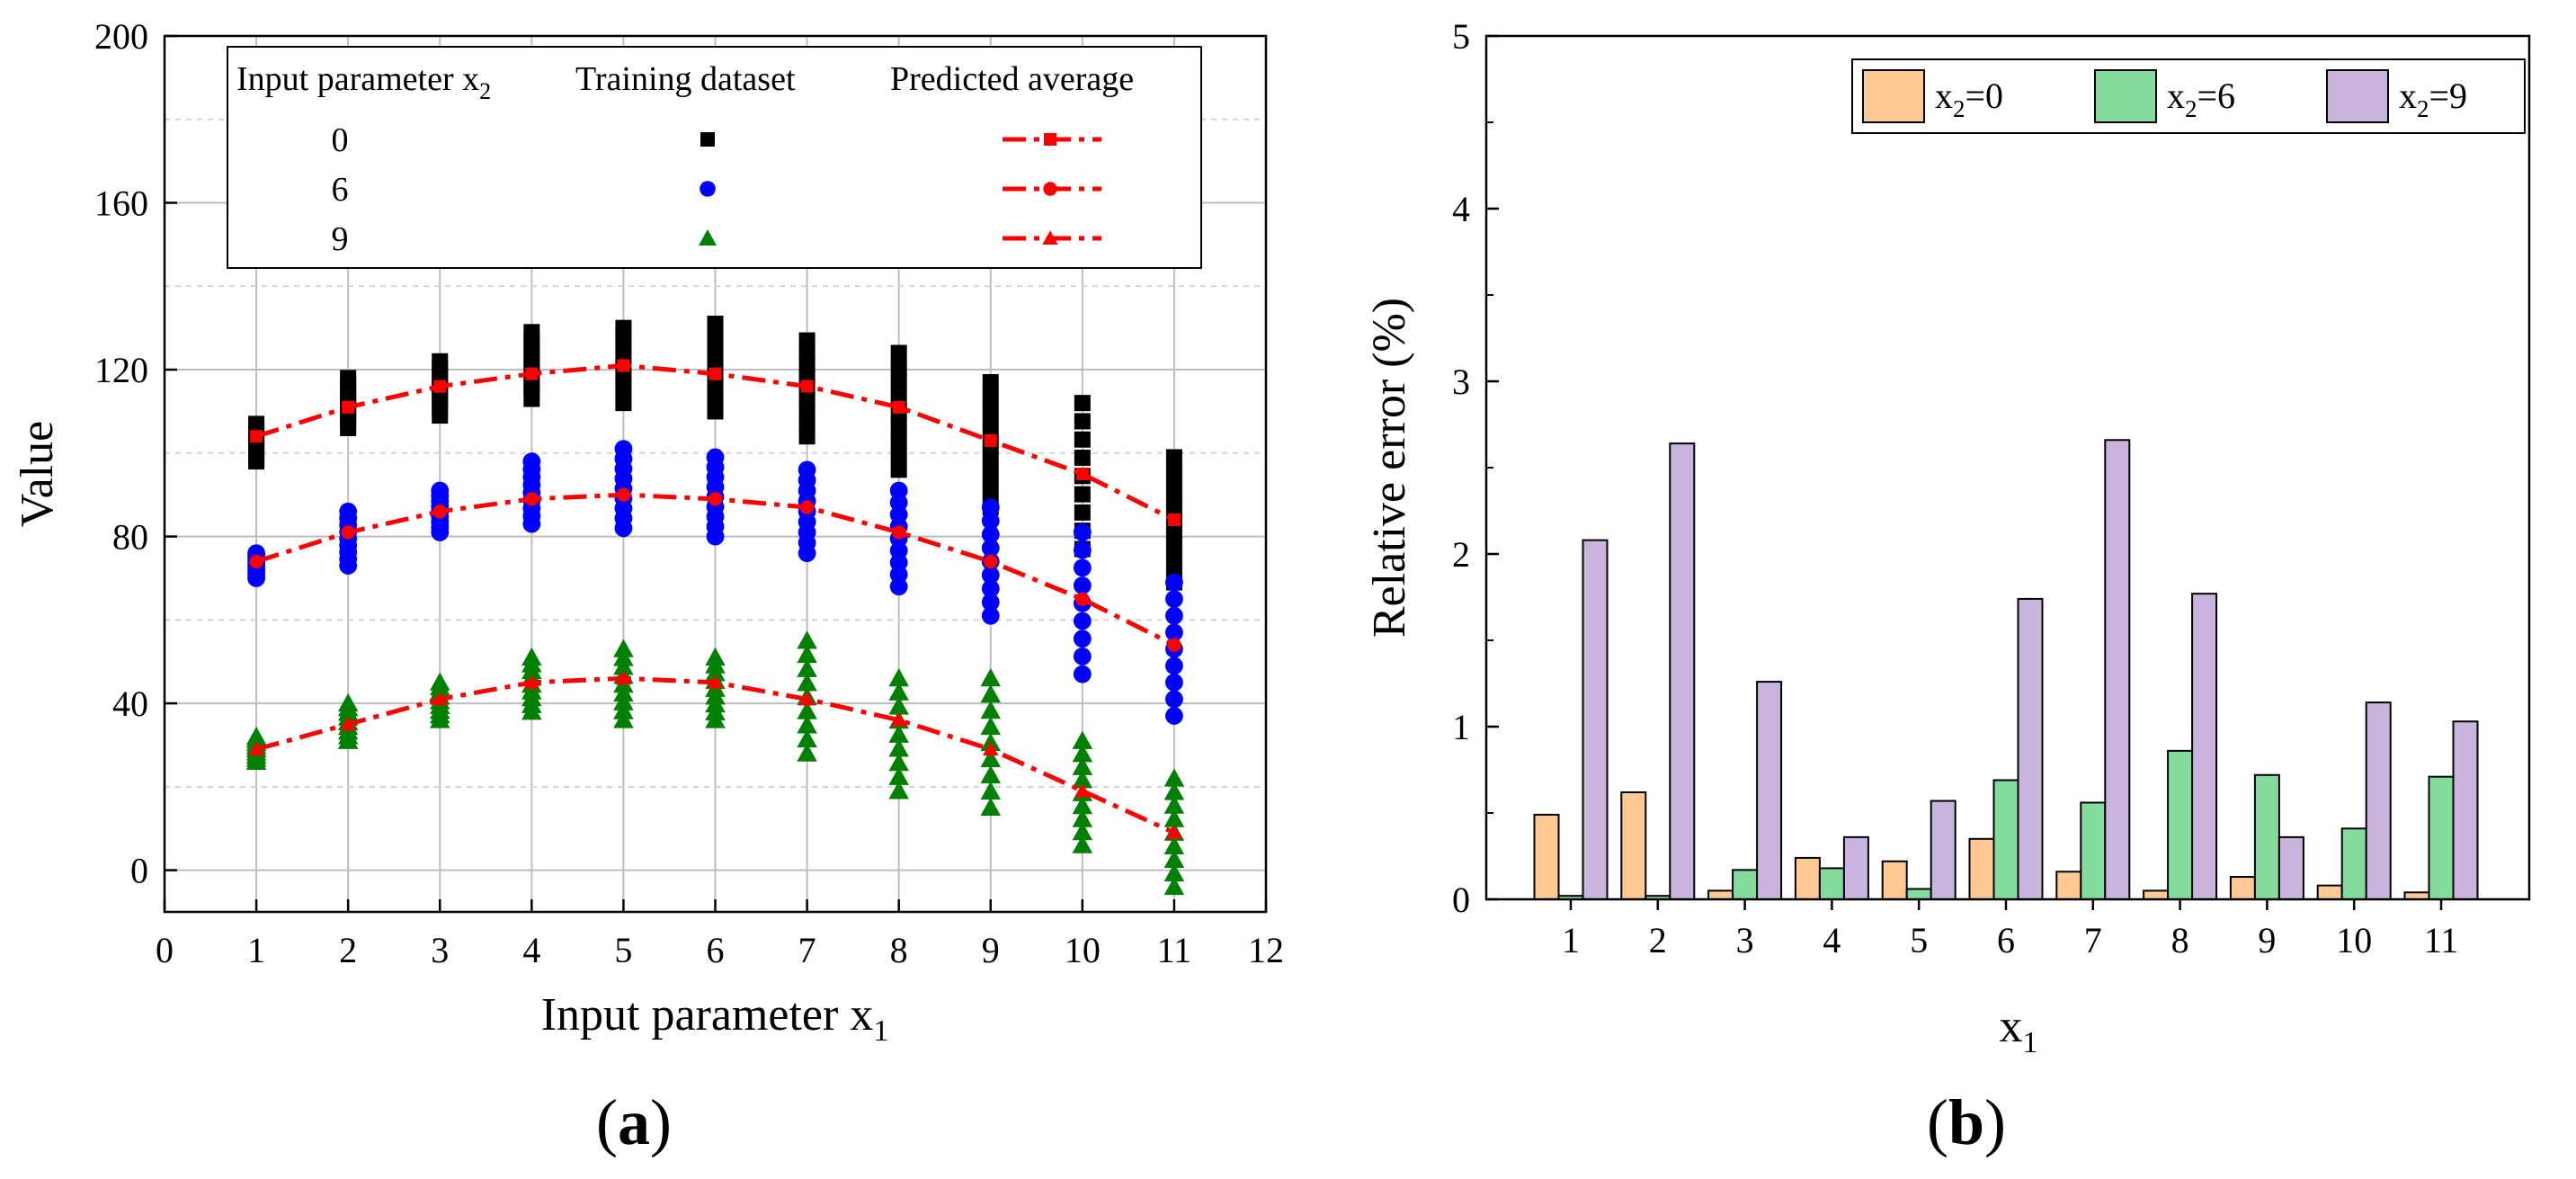 The height and width of the screenshot is (1179, 2576). What do you see at coordinates (686, 79) in the screenshot?
I see `a-legend-header-train: Training dataset` at bounding box center [686, 79].